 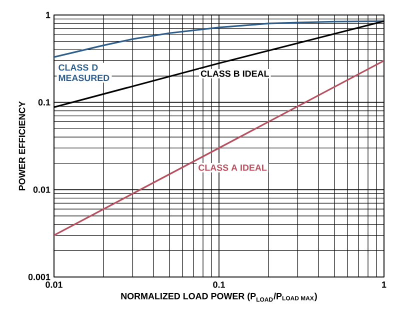 What do you see at coordinates (48, 15) in the screenshot?
I see `y-tick-label: 1` at bounding box center [48, 15].